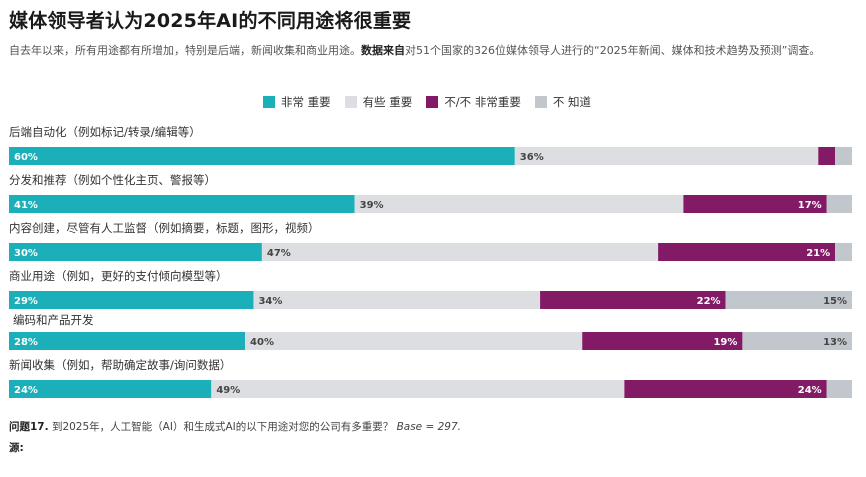 The height and width of the screenshot is (477, 866). I want to click on data-label: 15%, so click(835, 301).